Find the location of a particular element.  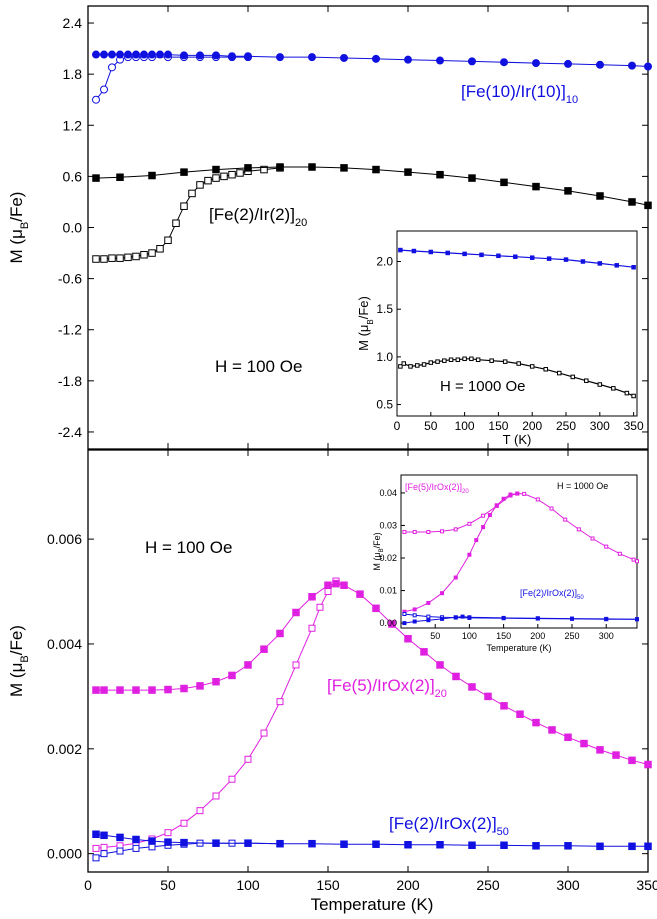

bottom-inset-label-fe5: [Fe(5)/IrOx(2)]20 is located at coordinates (437, 488).